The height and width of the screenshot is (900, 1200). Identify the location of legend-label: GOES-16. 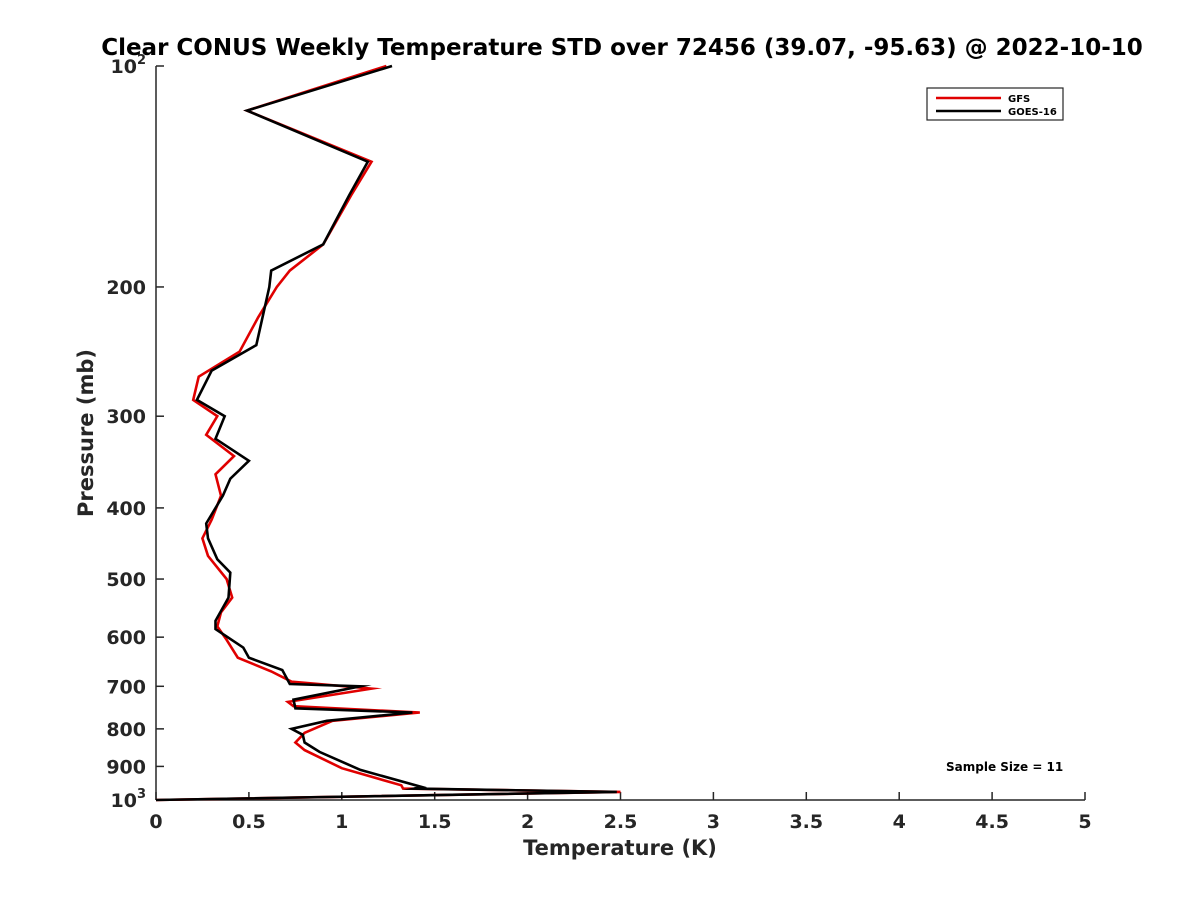
(1032, 112).